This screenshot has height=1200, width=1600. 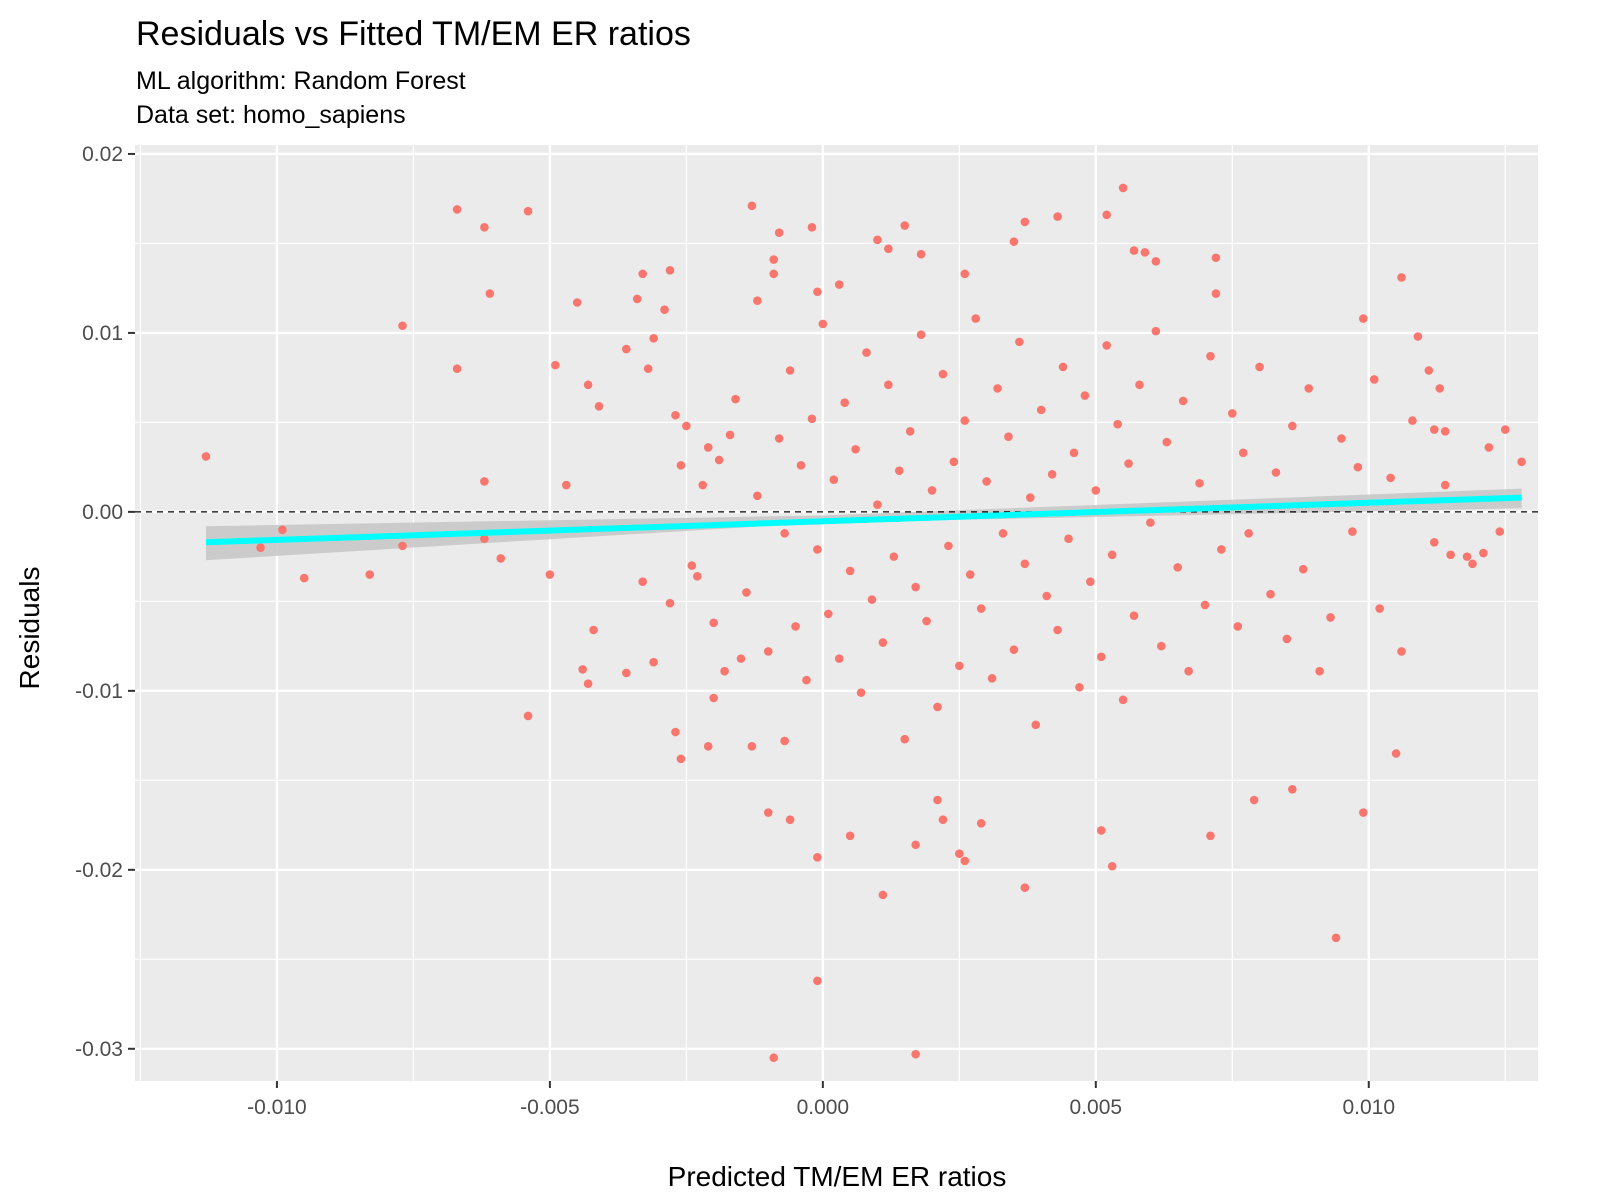 I want to click on chart-title: Residuals vs Fitted TM/EM ER ratios, so click(x=413, y=34).